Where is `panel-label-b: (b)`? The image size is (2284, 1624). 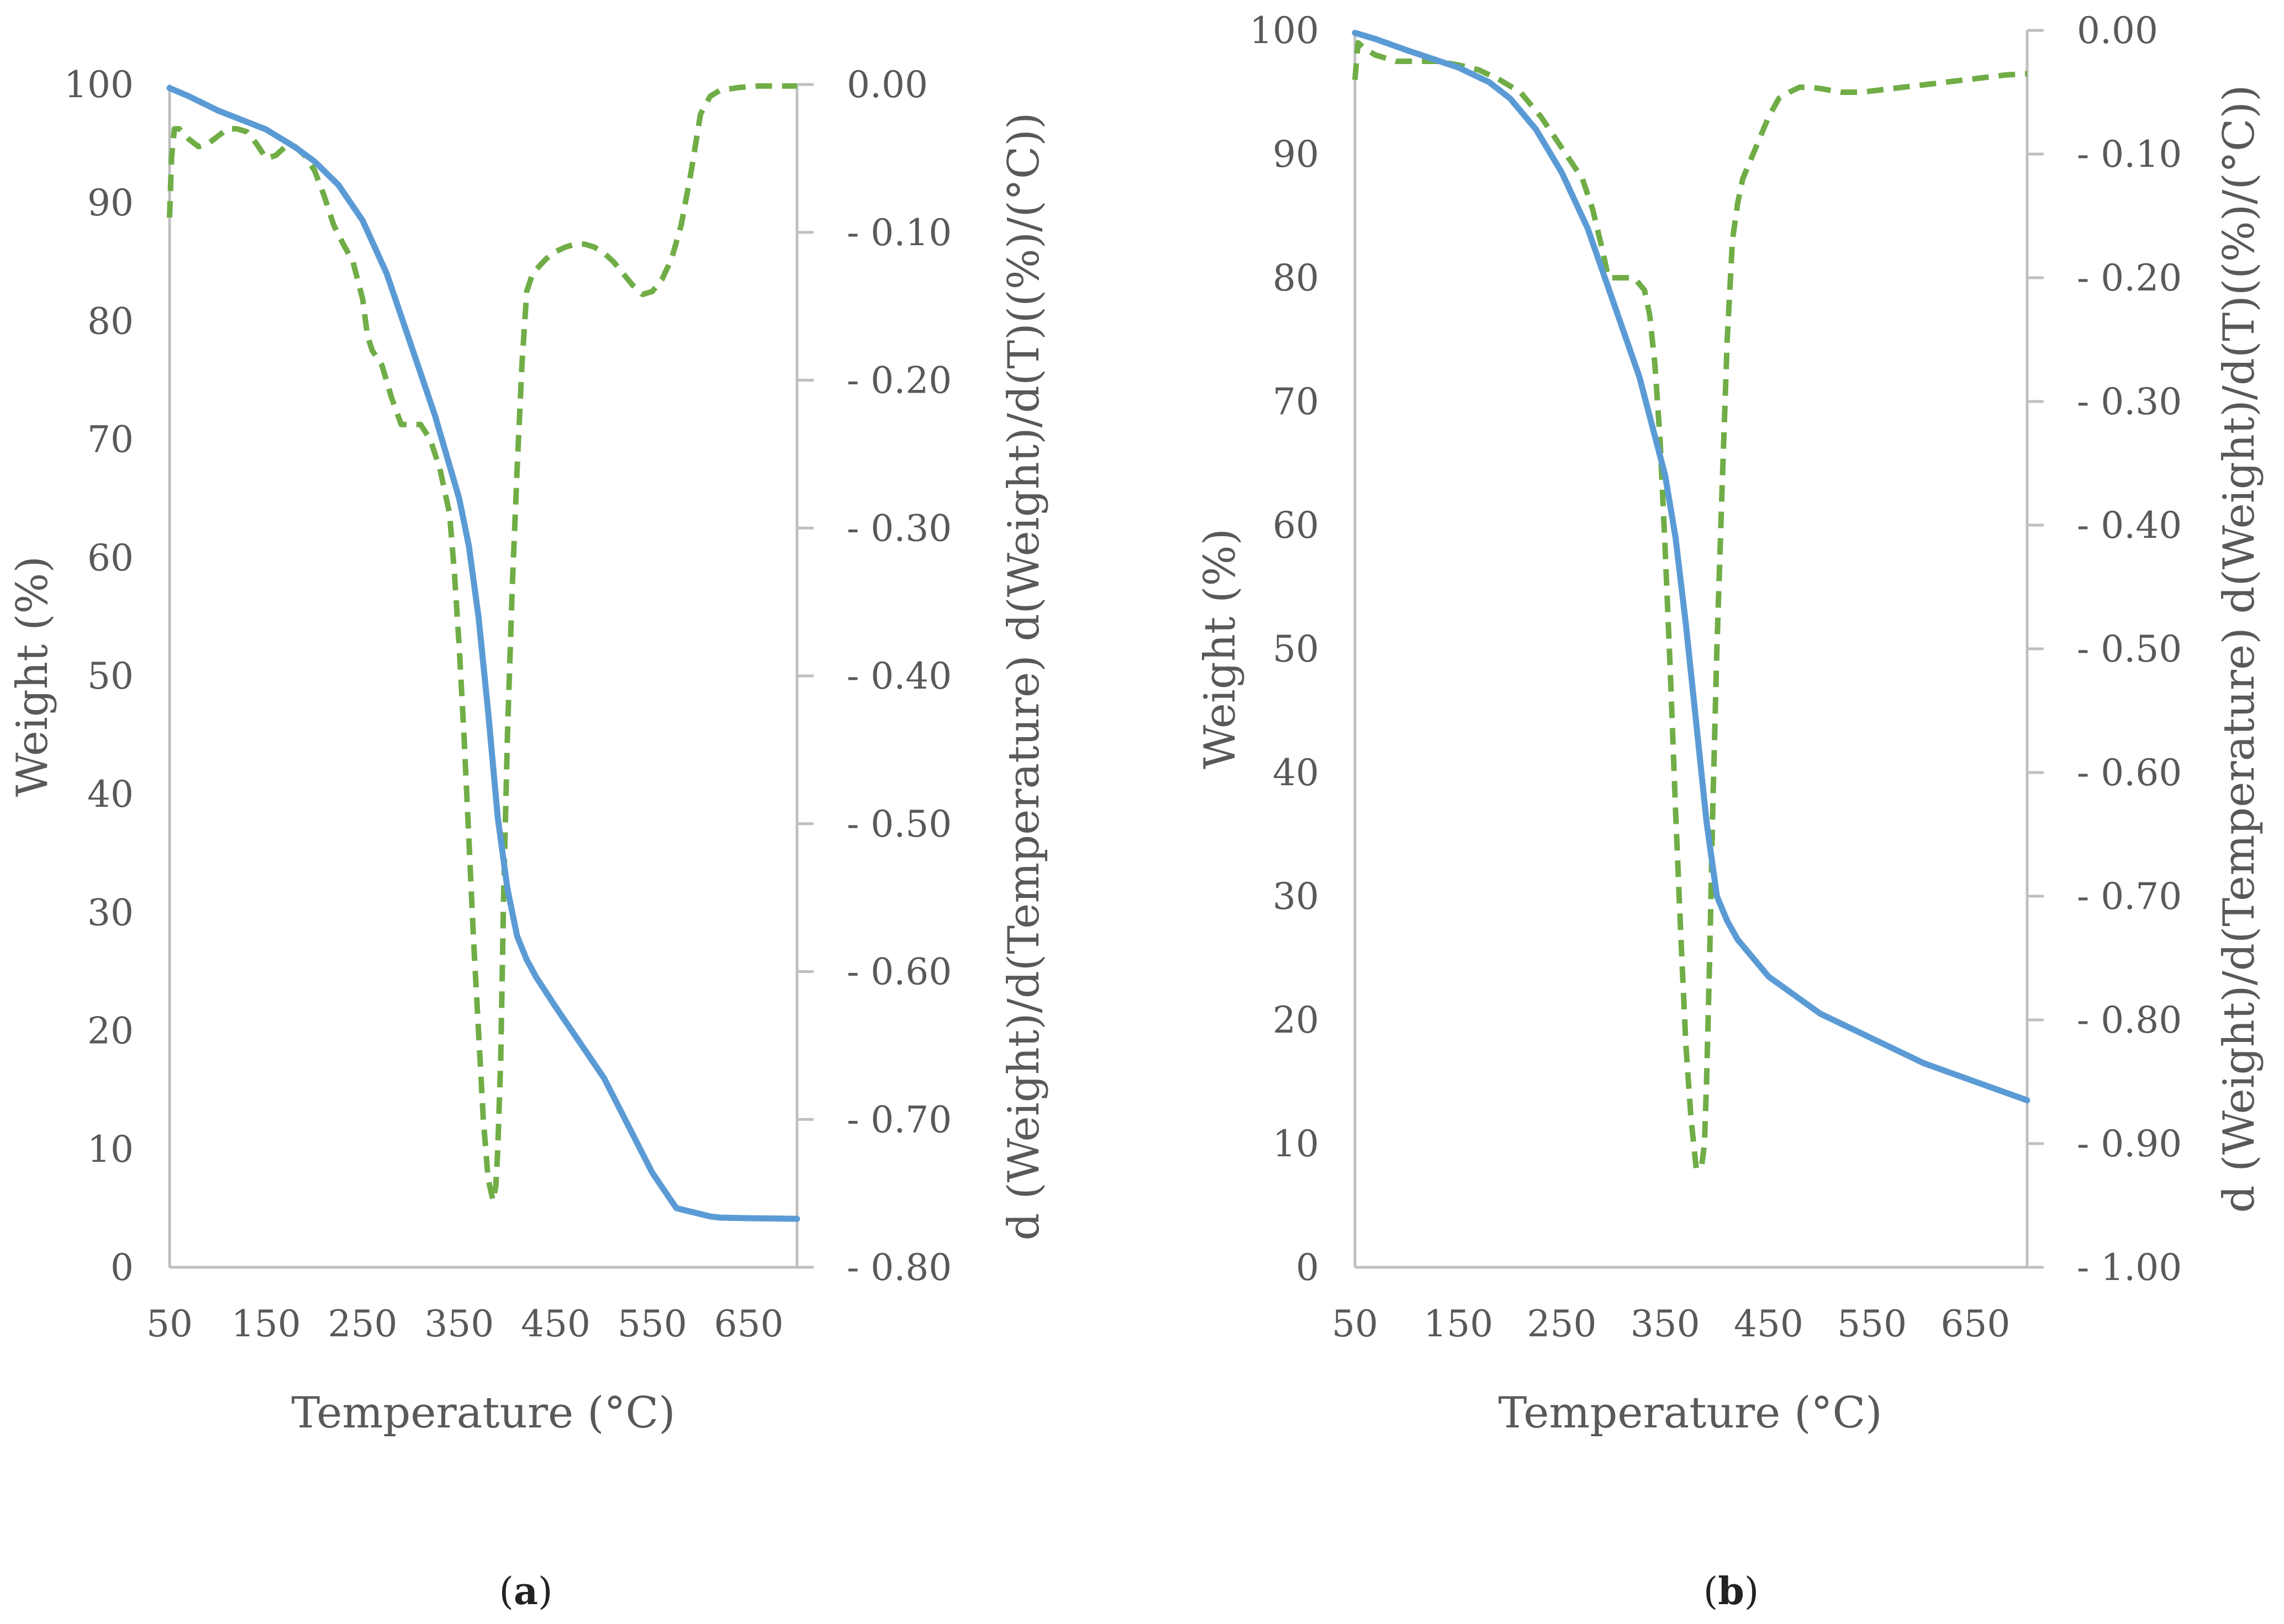
panel-label-b: (b) is located at coordinates (1731, 1591).